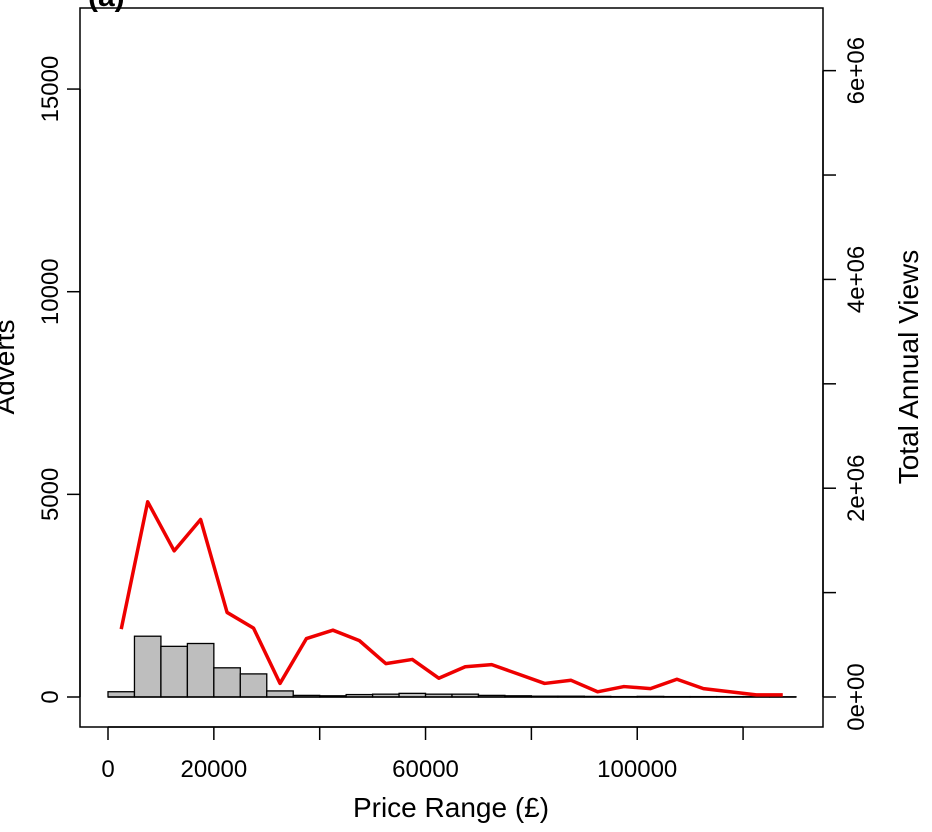 Image resolution: width=932 pixels, height=832 pixels. I want to click on x-tick-label: 100000, so click(637, 769).